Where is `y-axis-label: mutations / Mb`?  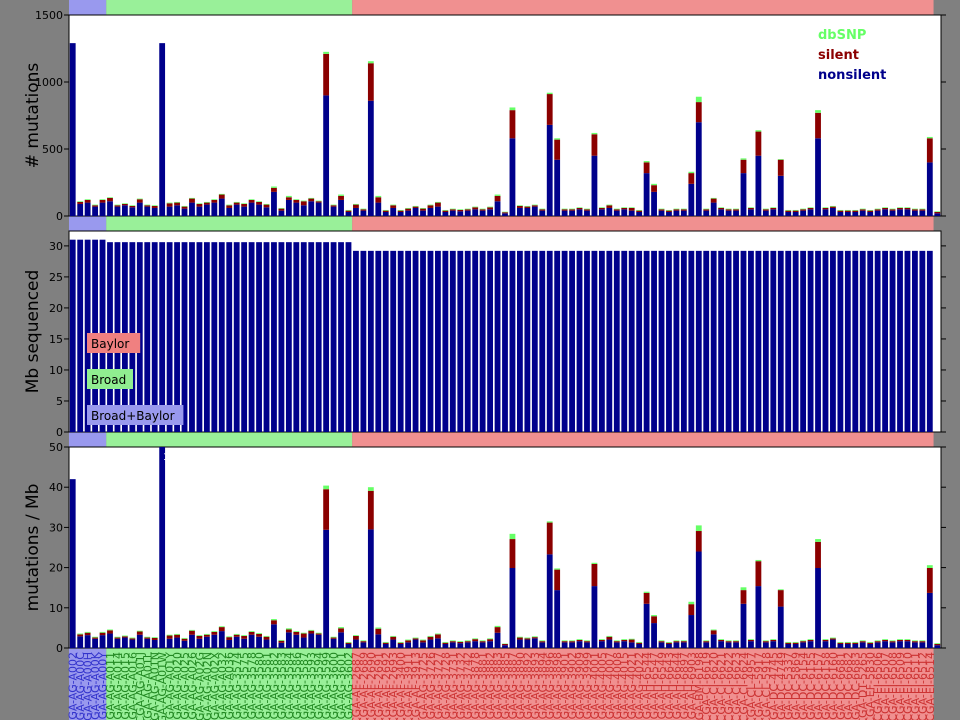
y-axis-label: mutations / Mb is located at coordinates (33, 548).